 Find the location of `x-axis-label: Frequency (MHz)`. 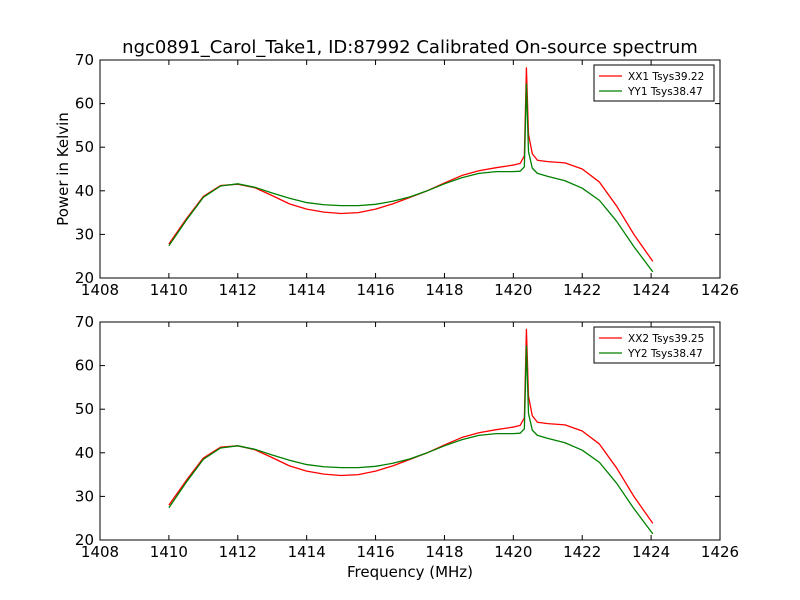

x-axis-label: Frequency (MHz) is located at coordinates (410, 572).